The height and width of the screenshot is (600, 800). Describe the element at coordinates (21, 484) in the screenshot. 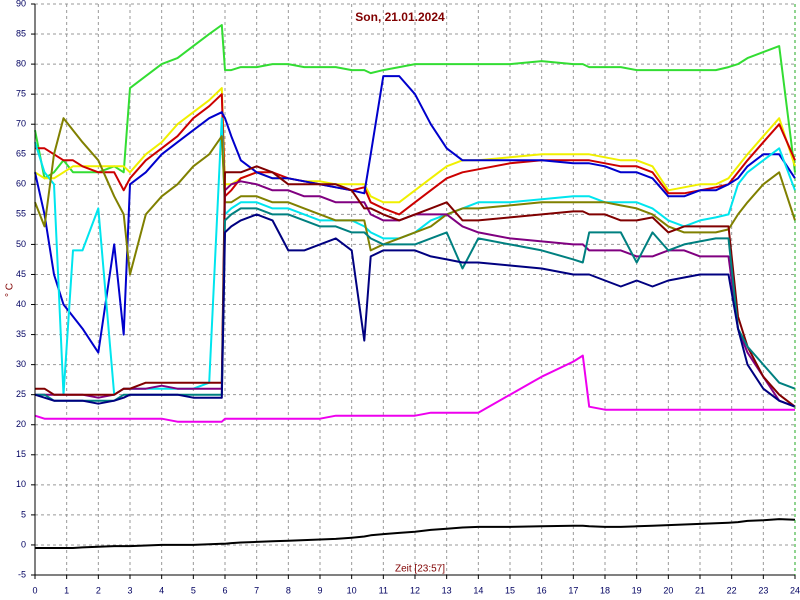

I see `y-tick-label: 10` at that location.